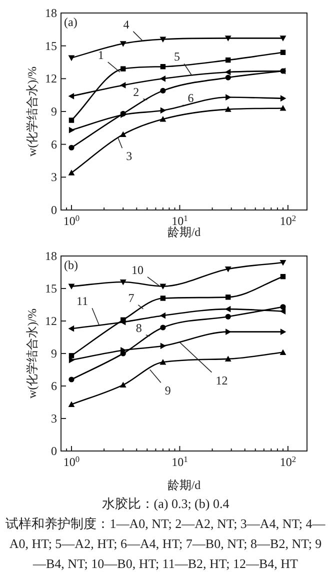 The image size is (331, 577). Describe the element at coordinates (136, 91) in the screenshot. I see `series-label: 2` at that location.